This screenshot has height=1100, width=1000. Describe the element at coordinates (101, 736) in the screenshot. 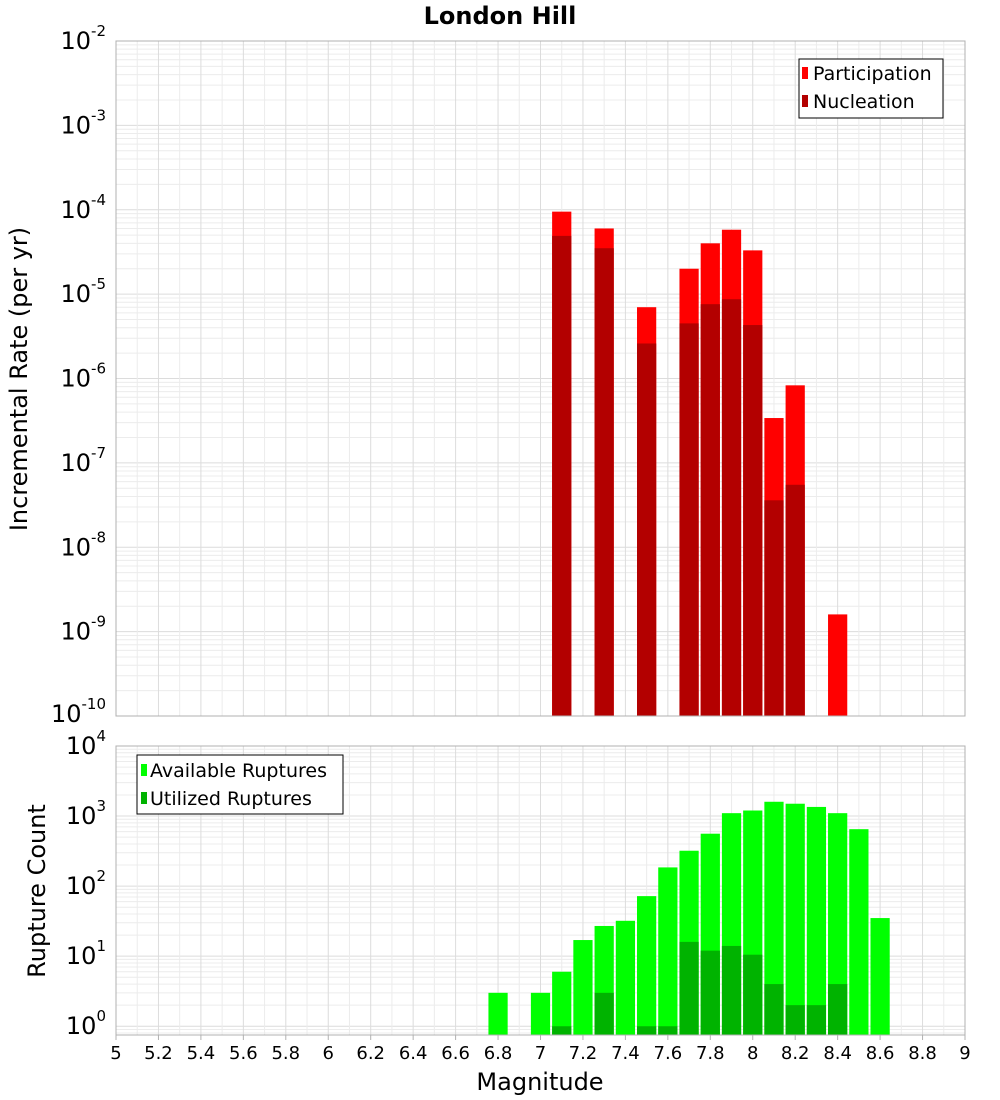

I see `y-tick-exponent: 4` at that location.